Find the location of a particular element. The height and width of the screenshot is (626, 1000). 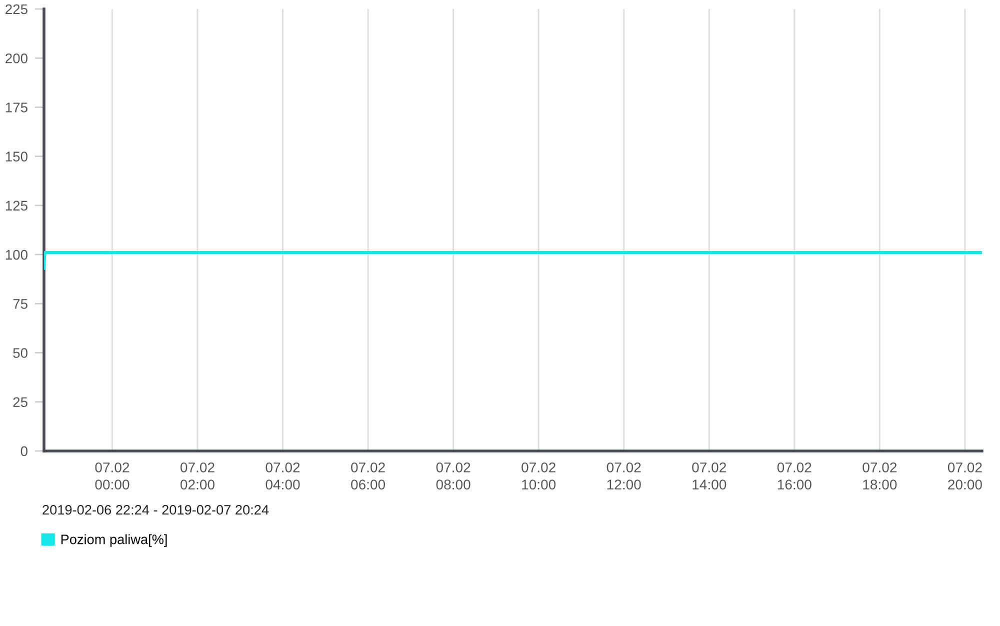

y-tick-label: 225 is located at coordinates (17, 9).